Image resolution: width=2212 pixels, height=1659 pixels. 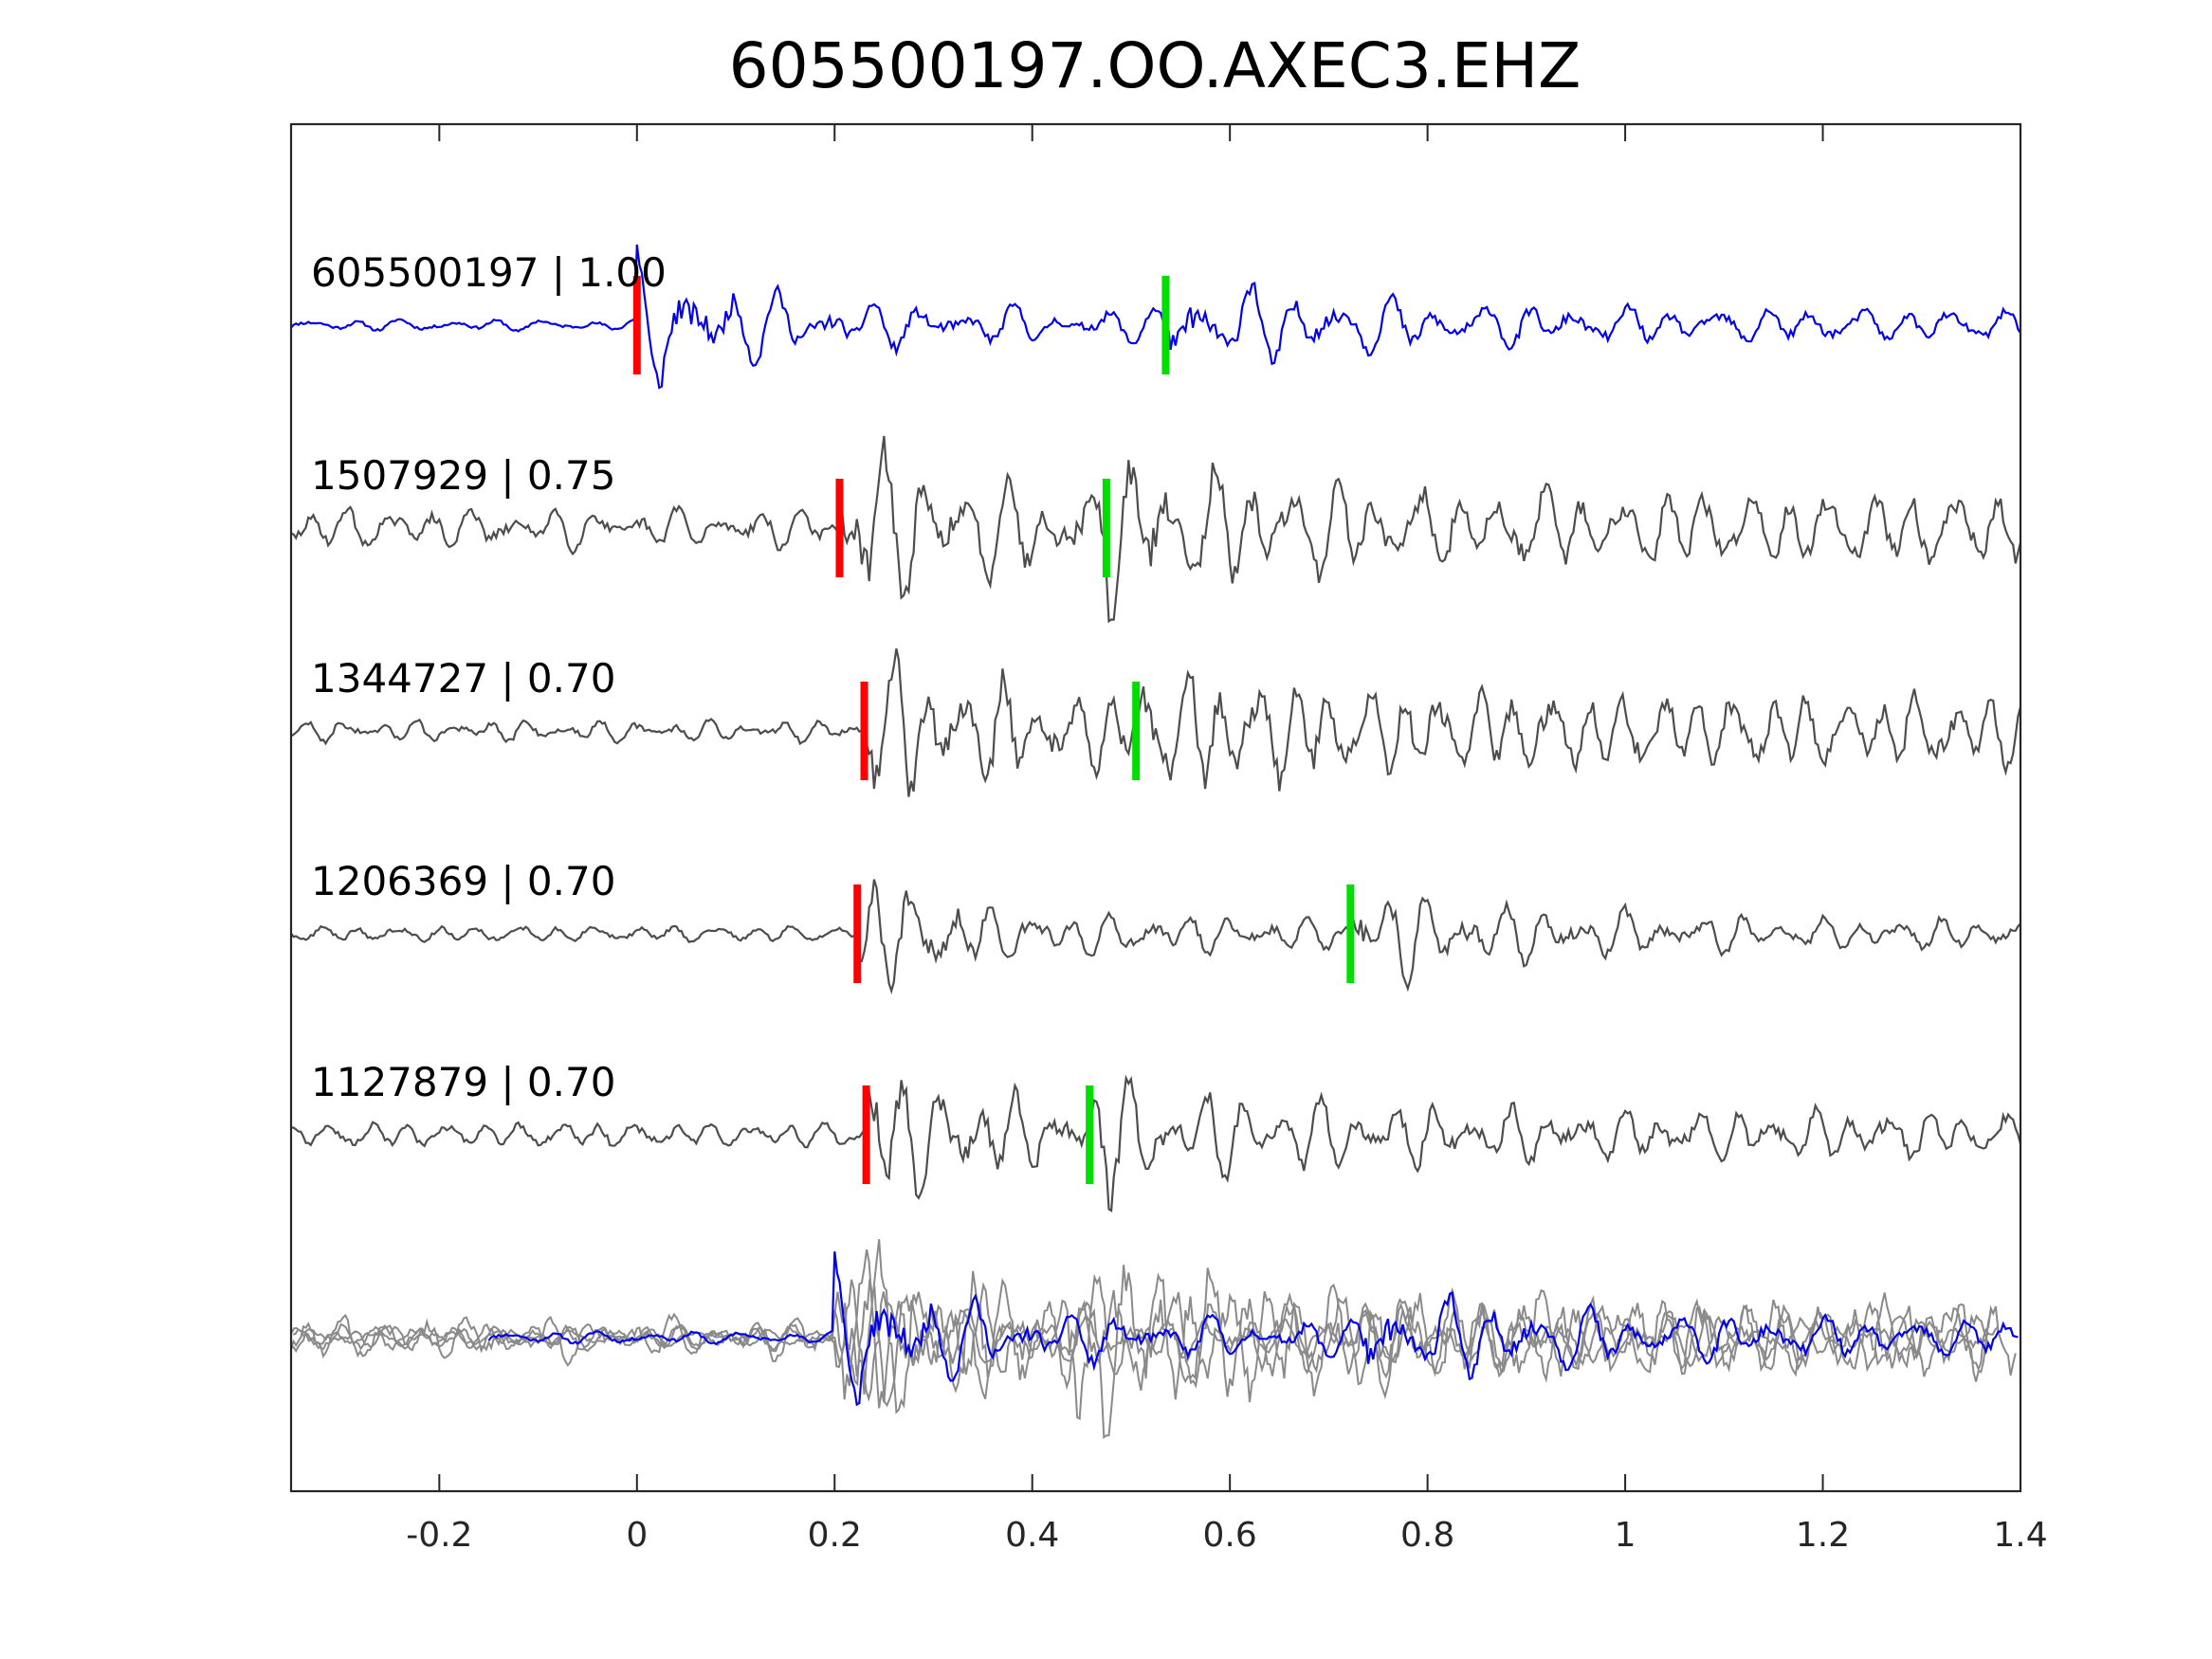 What do you see at coordinates (489, 272) in the screenshot?
I see `trace-label: 605500197 | 1.00` at bounding box center [489, 272].